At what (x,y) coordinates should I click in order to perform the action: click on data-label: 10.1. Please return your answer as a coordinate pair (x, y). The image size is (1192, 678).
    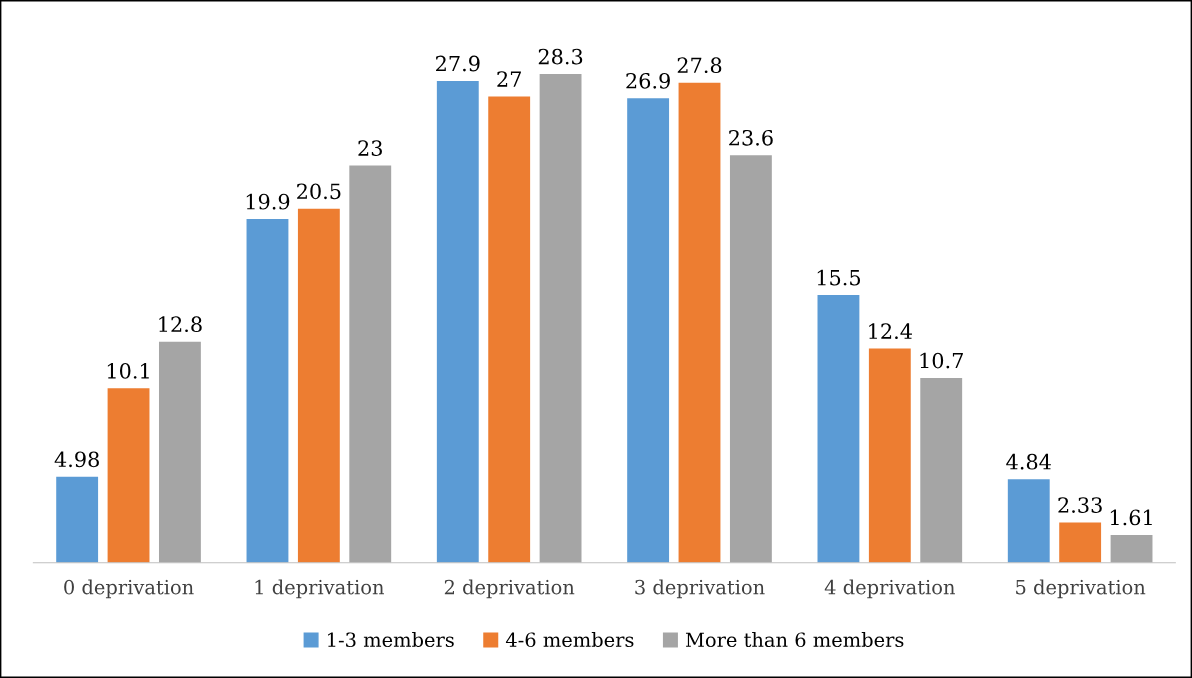
    Looking at the image, I should click on (128, 370).